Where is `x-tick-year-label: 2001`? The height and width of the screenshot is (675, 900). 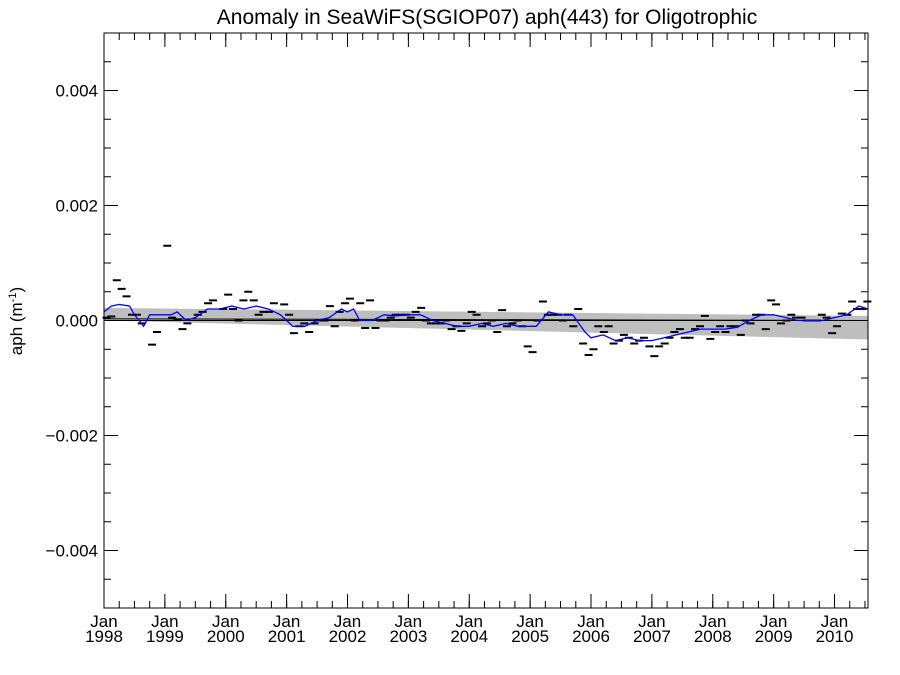 x-tick-year-label: 2001 is located at coordinates (287, 636).